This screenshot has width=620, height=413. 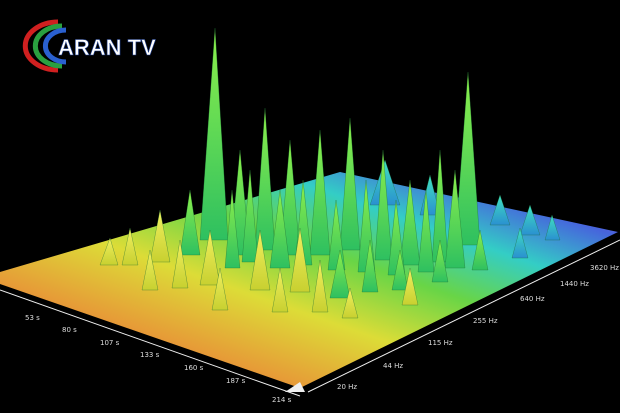 What do you see at coordinates (150, 355) in the screenshot?
I see `time-label: 133 s` at bounding box center [150, 355].